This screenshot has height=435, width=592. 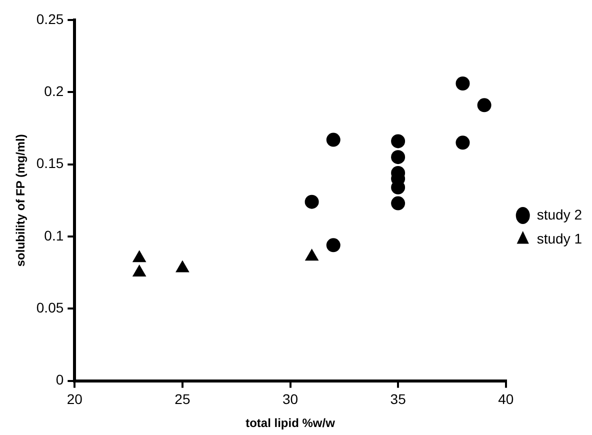 I want to click on x-axis-title: total lipid %w/w, so click(x=291, y=423).